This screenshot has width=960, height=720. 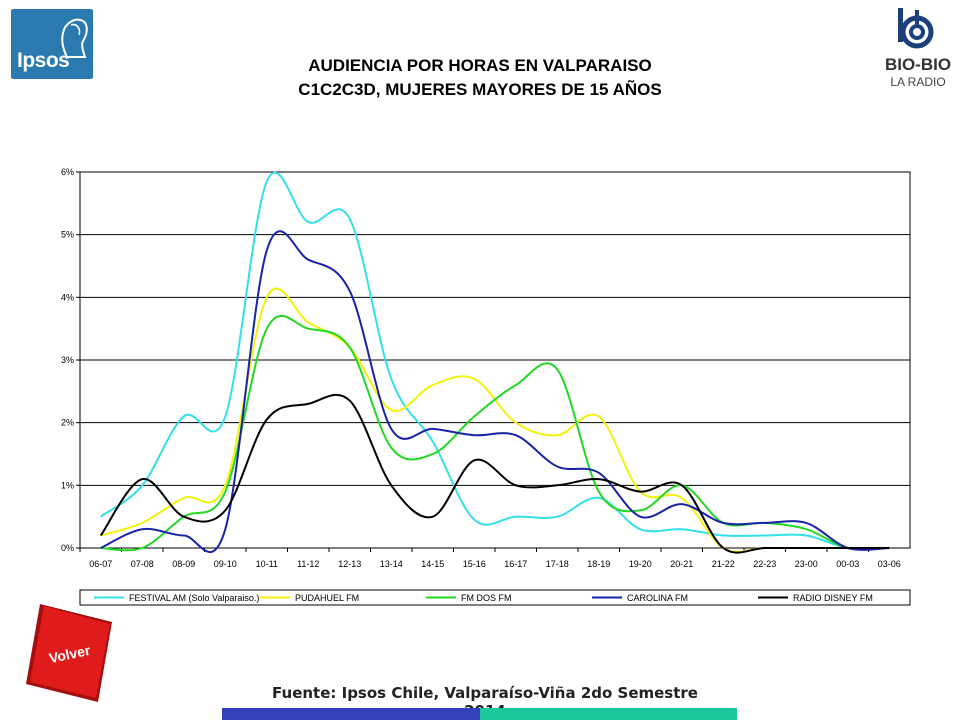 What do you see at coordinates (194, 598) in the screenshot?
I see `legend-label: FESTIVAL AM (Solo Valparaiso.)` at bounding box center [194, 598].